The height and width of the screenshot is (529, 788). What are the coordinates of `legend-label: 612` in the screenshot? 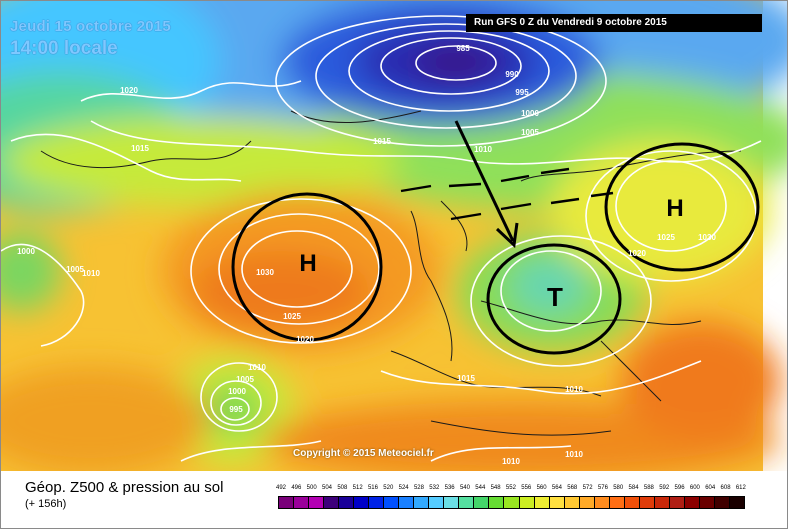 It's located at (740, 488).